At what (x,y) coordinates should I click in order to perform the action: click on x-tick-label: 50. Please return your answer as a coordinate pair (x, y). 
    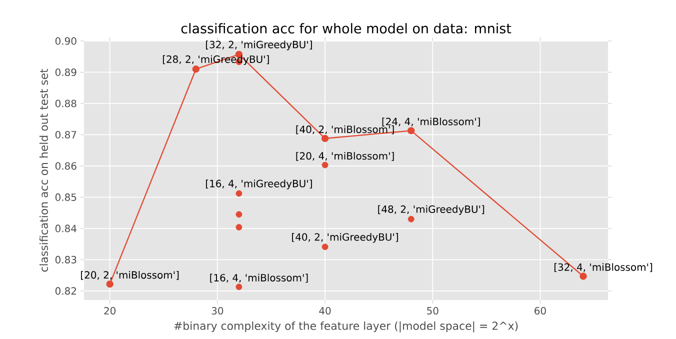
    Looking at the image, I should click on (432, 311).